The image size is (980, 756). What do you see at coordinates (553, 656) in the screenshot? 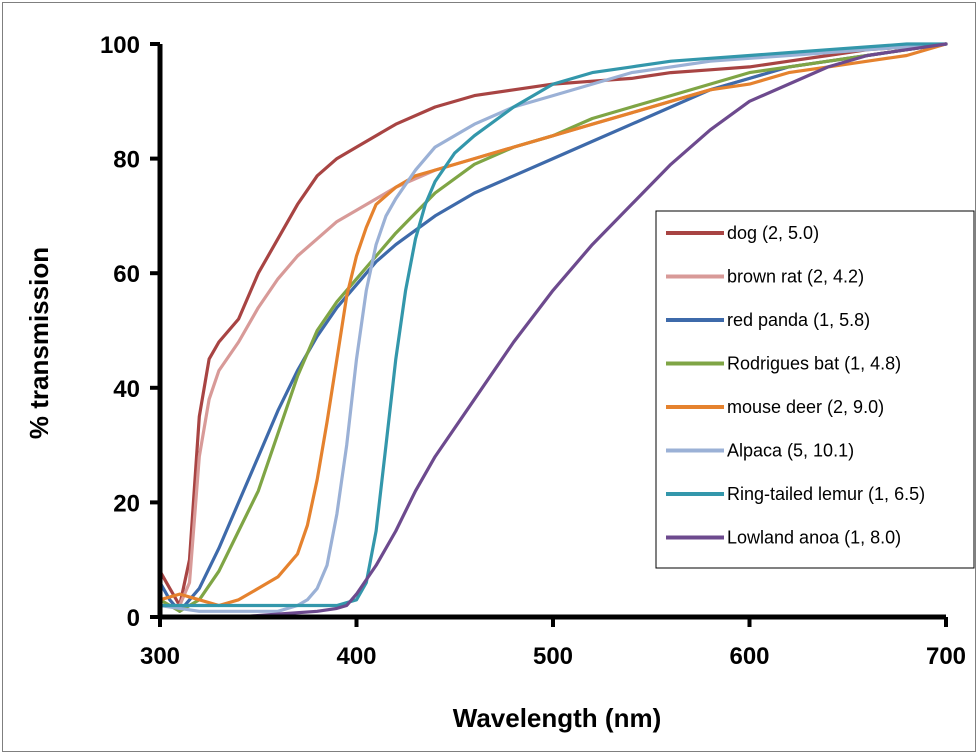
I see `x-tick-label: 500` at bounding box center [553, 656].